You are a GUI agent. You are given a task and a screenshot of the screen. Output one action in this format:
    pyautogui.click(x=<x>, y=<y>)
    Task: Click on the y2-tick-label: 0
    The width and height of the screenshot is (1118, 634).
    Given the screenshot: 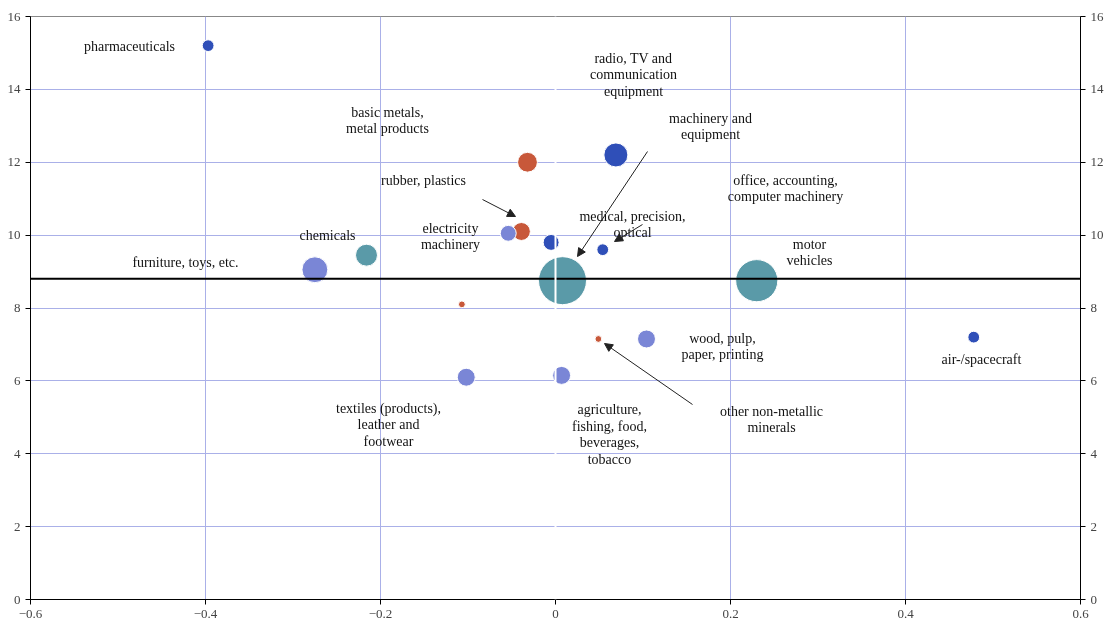 What is the action you would take?
    pyautogui.click(x=1093, y=599)
    